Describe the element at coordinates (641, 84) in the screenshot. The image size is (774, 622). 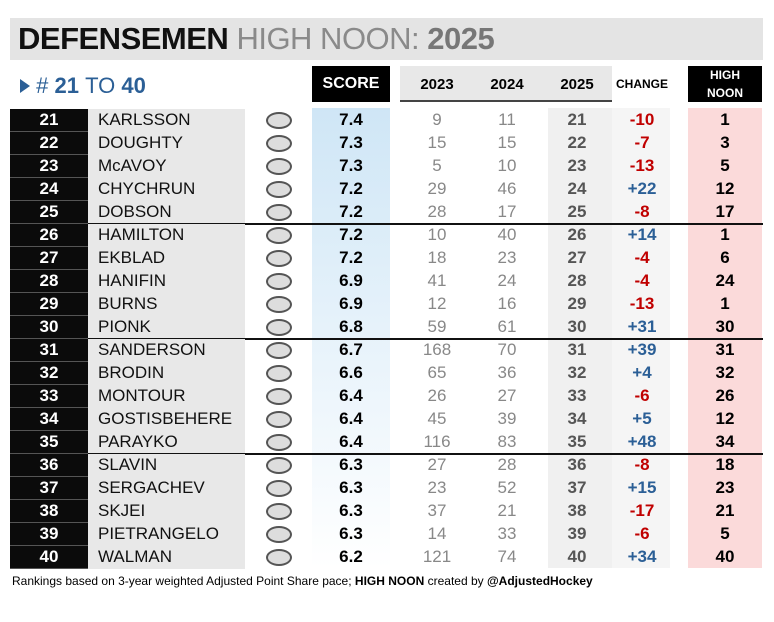
I see `change-header: CHANGE` at that location.